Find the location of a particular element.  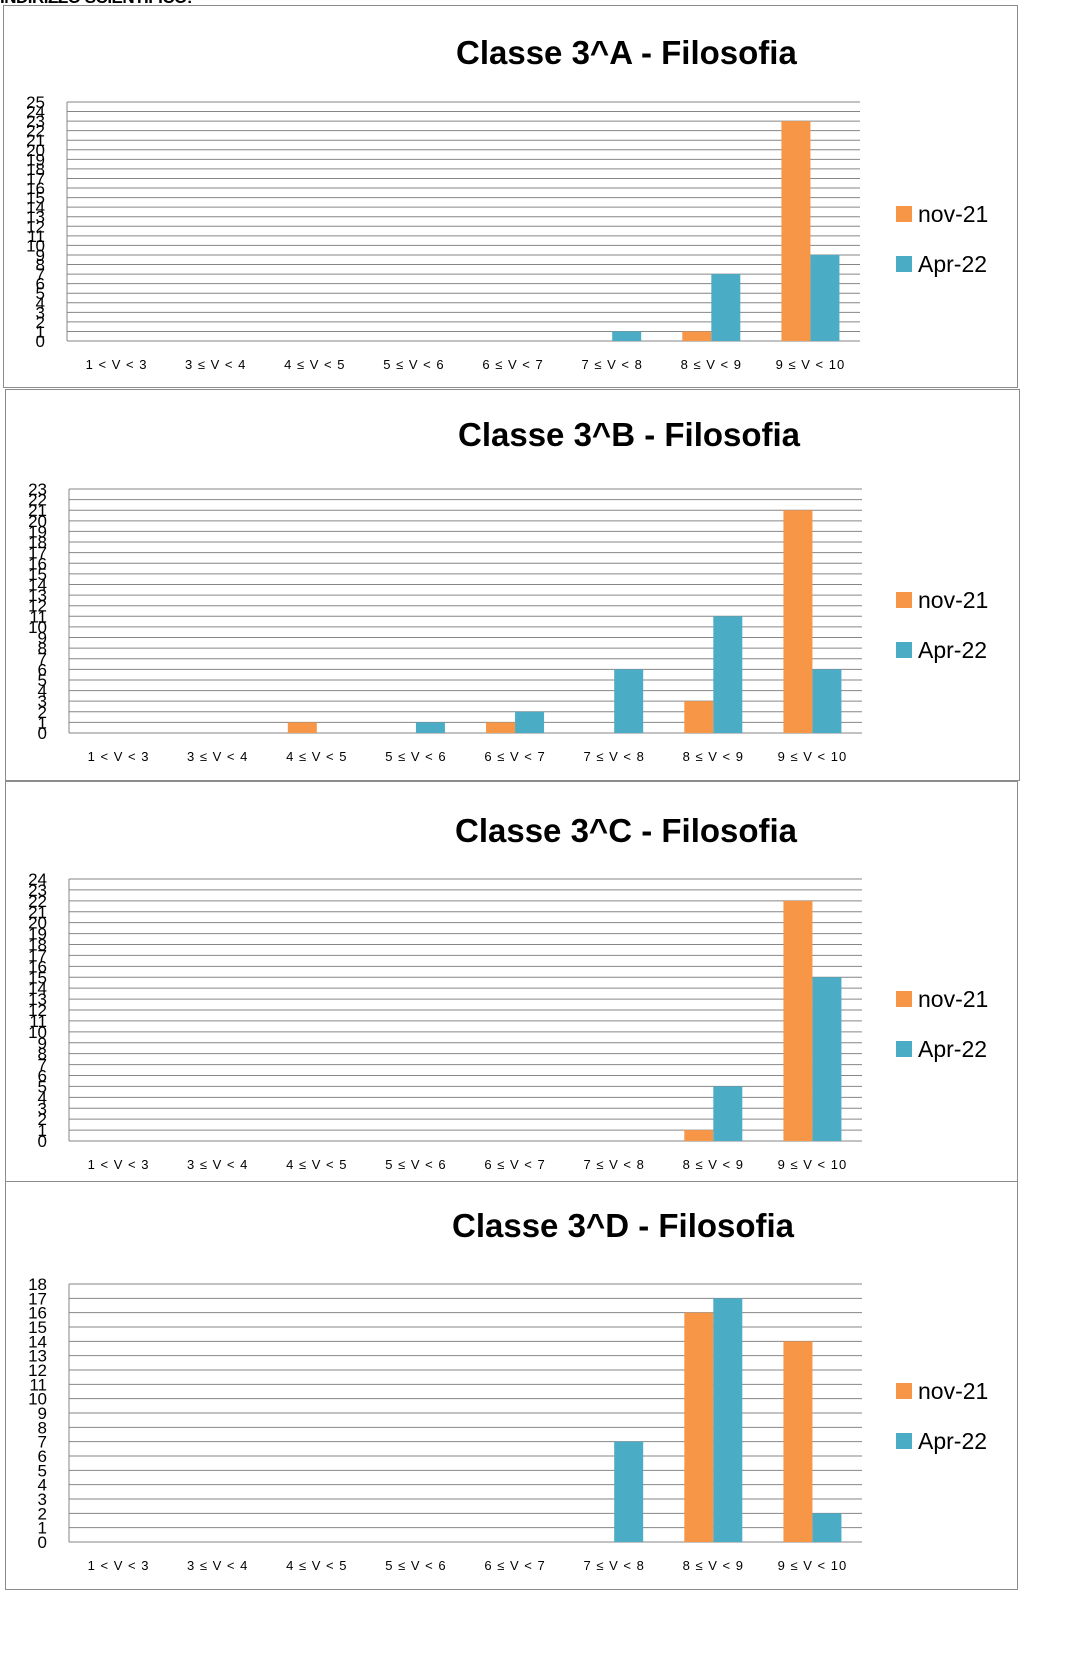

legend-item: Apr-22 is located at coordinates (942, 264).